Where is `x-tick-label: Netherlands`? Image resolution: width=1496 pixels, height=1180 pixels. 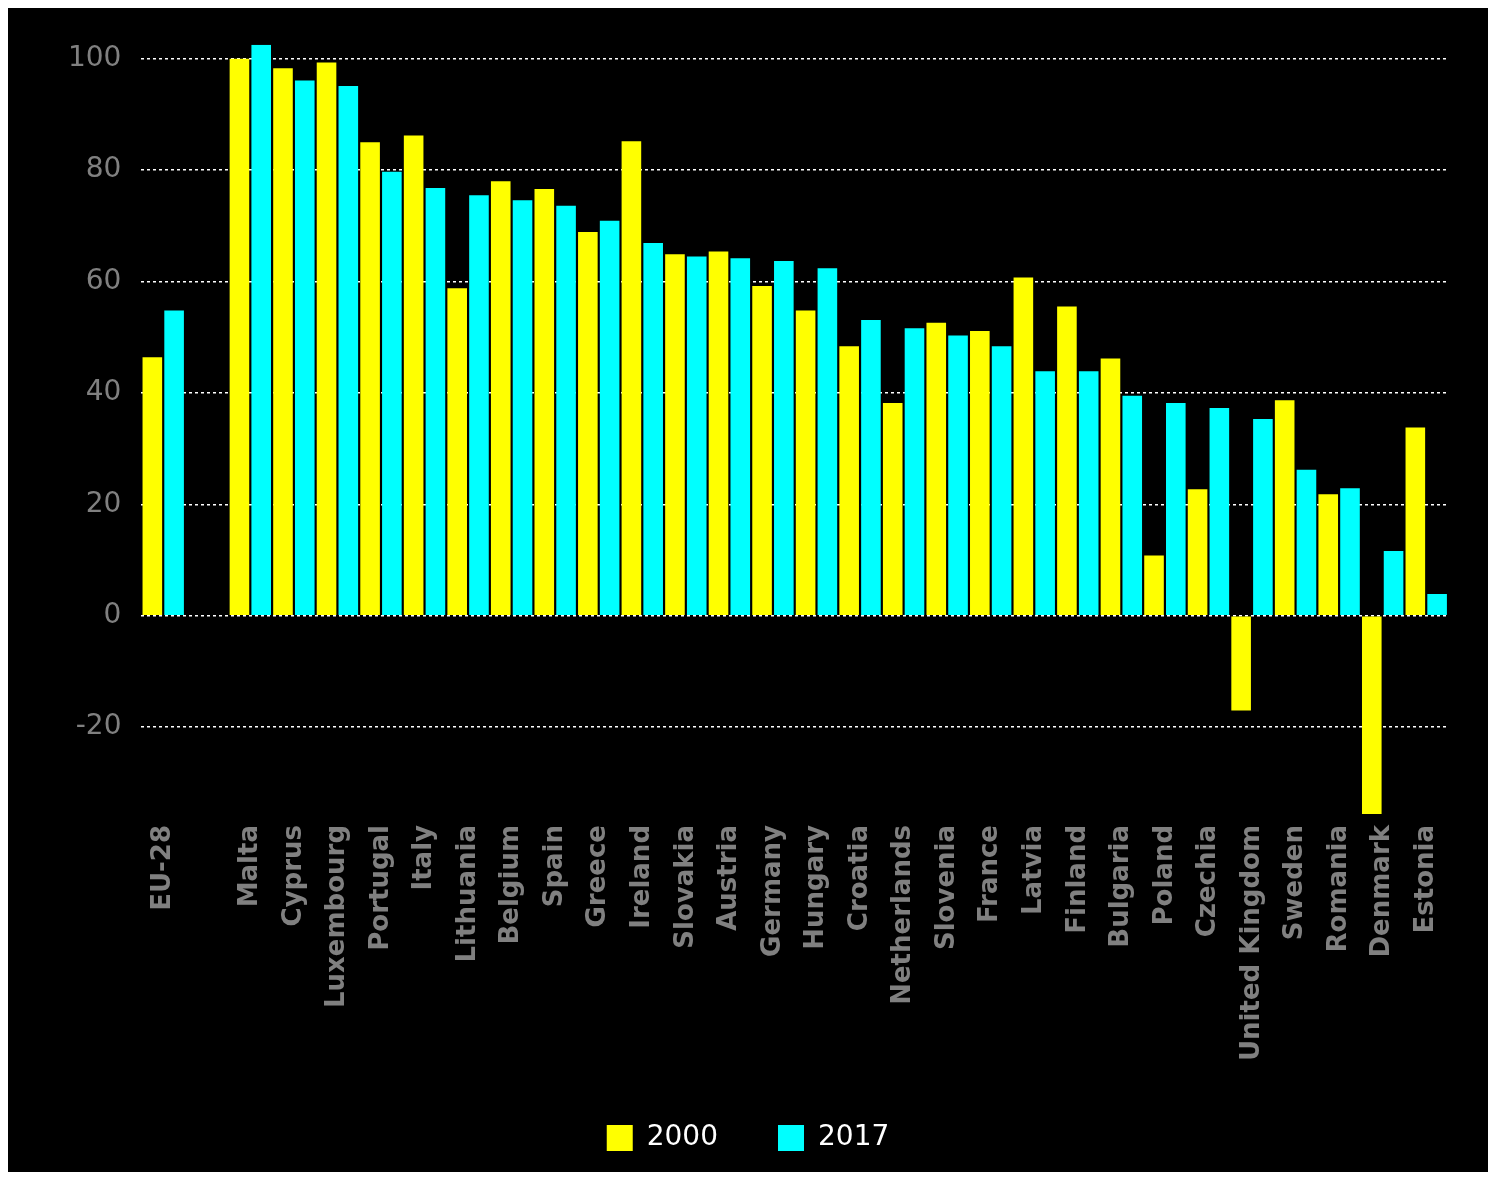
x-tick-label: Netherlands is located at coordinates (901, 914).